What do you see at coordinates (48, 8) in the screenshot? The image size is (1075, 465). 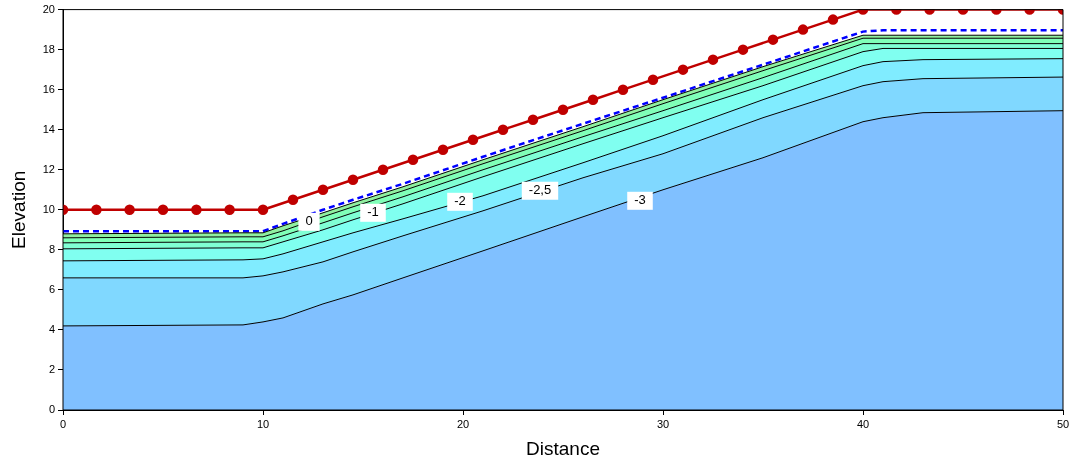 I see `y-tick-label: 20` at bounding box center [48, 8].